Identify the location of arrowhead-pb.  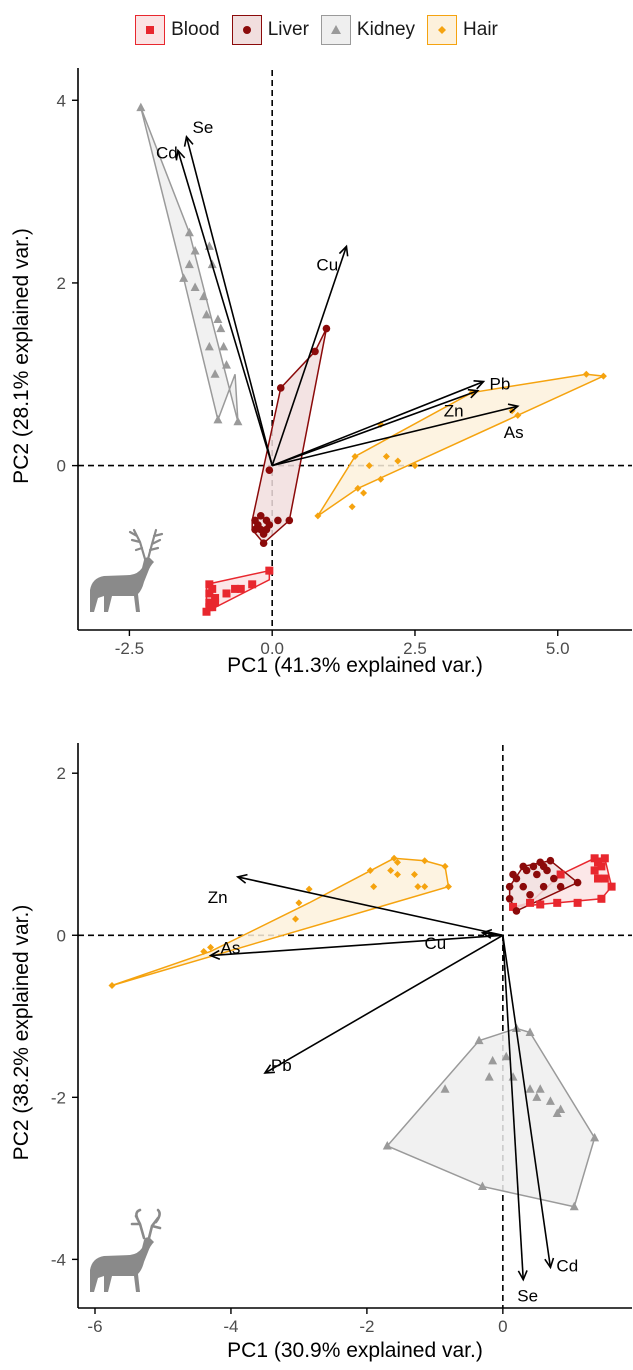
(479, 385).